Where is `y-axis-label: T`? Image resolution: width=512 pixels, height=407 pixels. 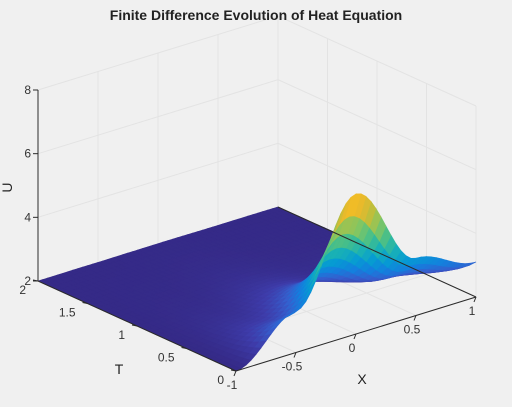
y-axis-label: T is located at coordinates (119, 369).